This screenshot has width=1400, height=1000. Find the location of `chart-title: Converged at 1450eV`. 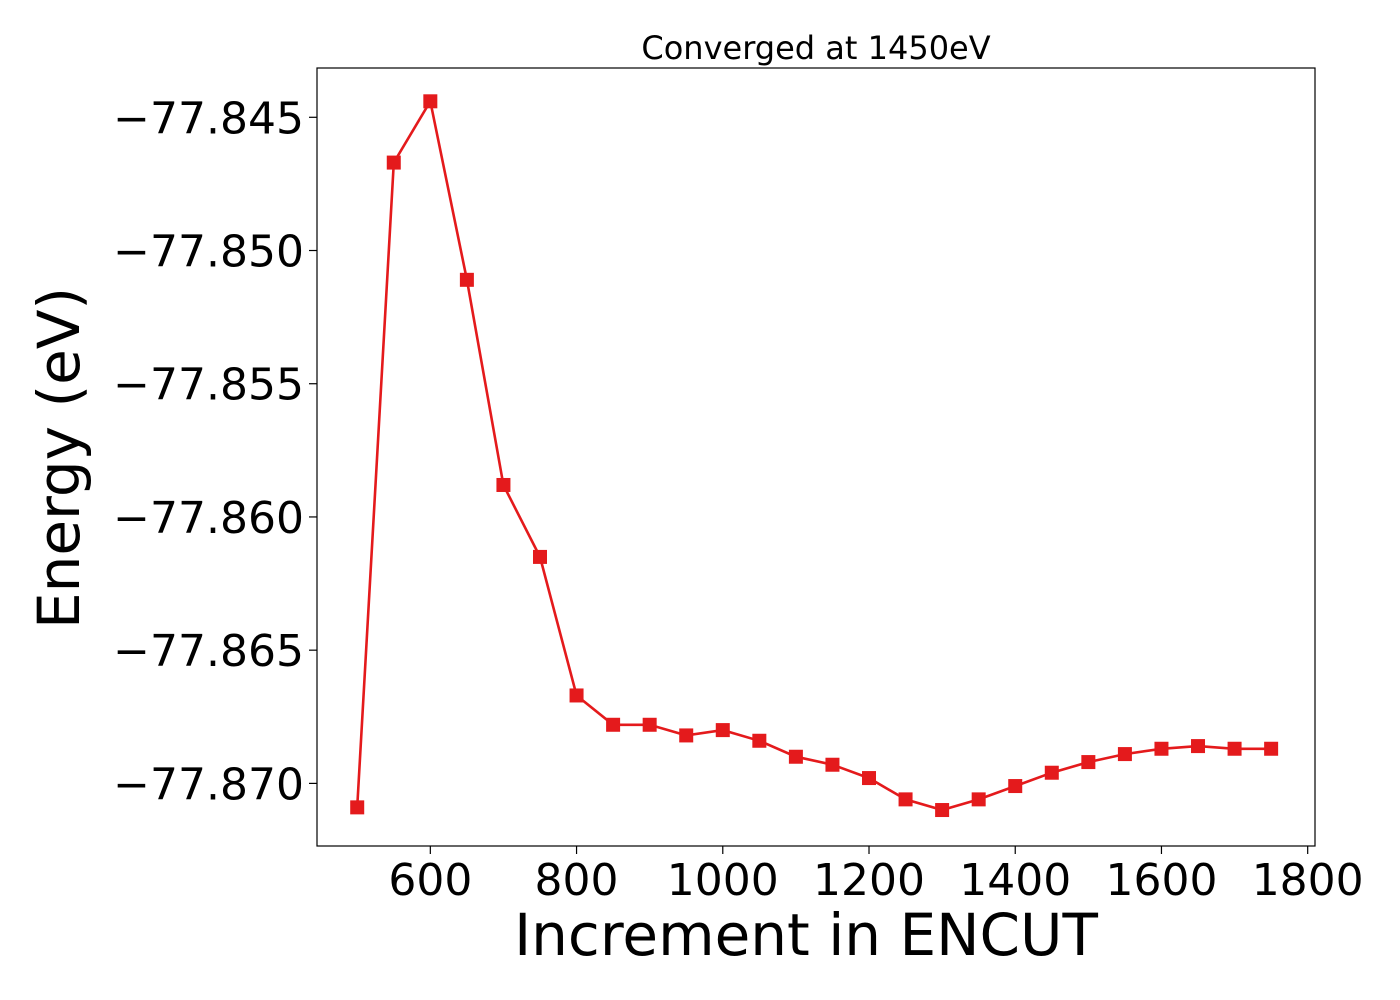

chart-title: Converged at 1450eV is located at coordinates (815, 48).